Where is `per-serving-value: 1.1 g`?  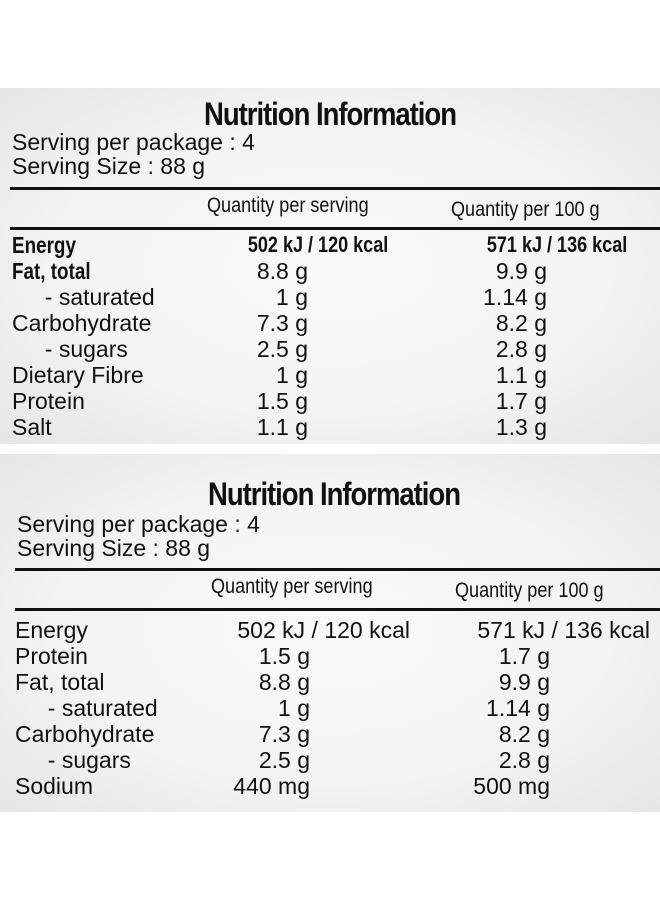
per-serving-value: 1.1 g is located at coordinates (282, 427).